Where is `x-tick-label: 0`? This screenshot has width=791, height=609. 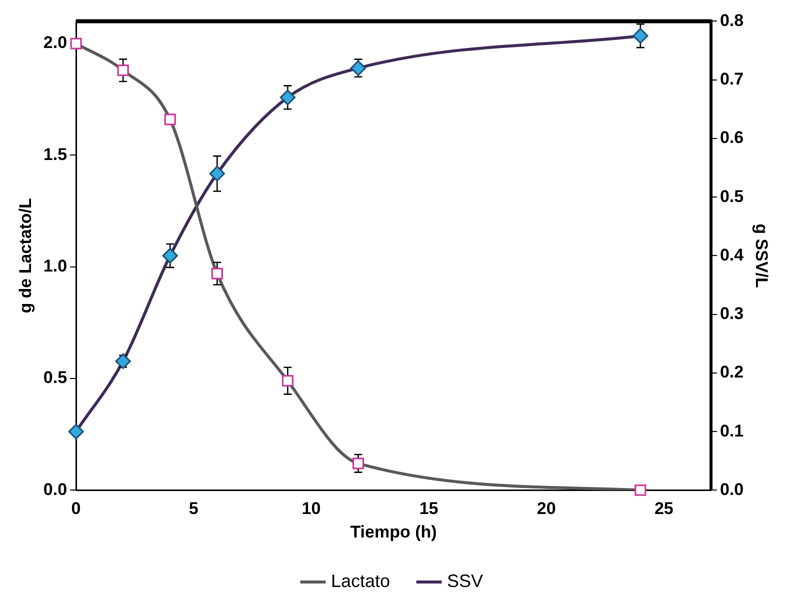 x-tick-label: 0 is located at coordinates (76, 508).